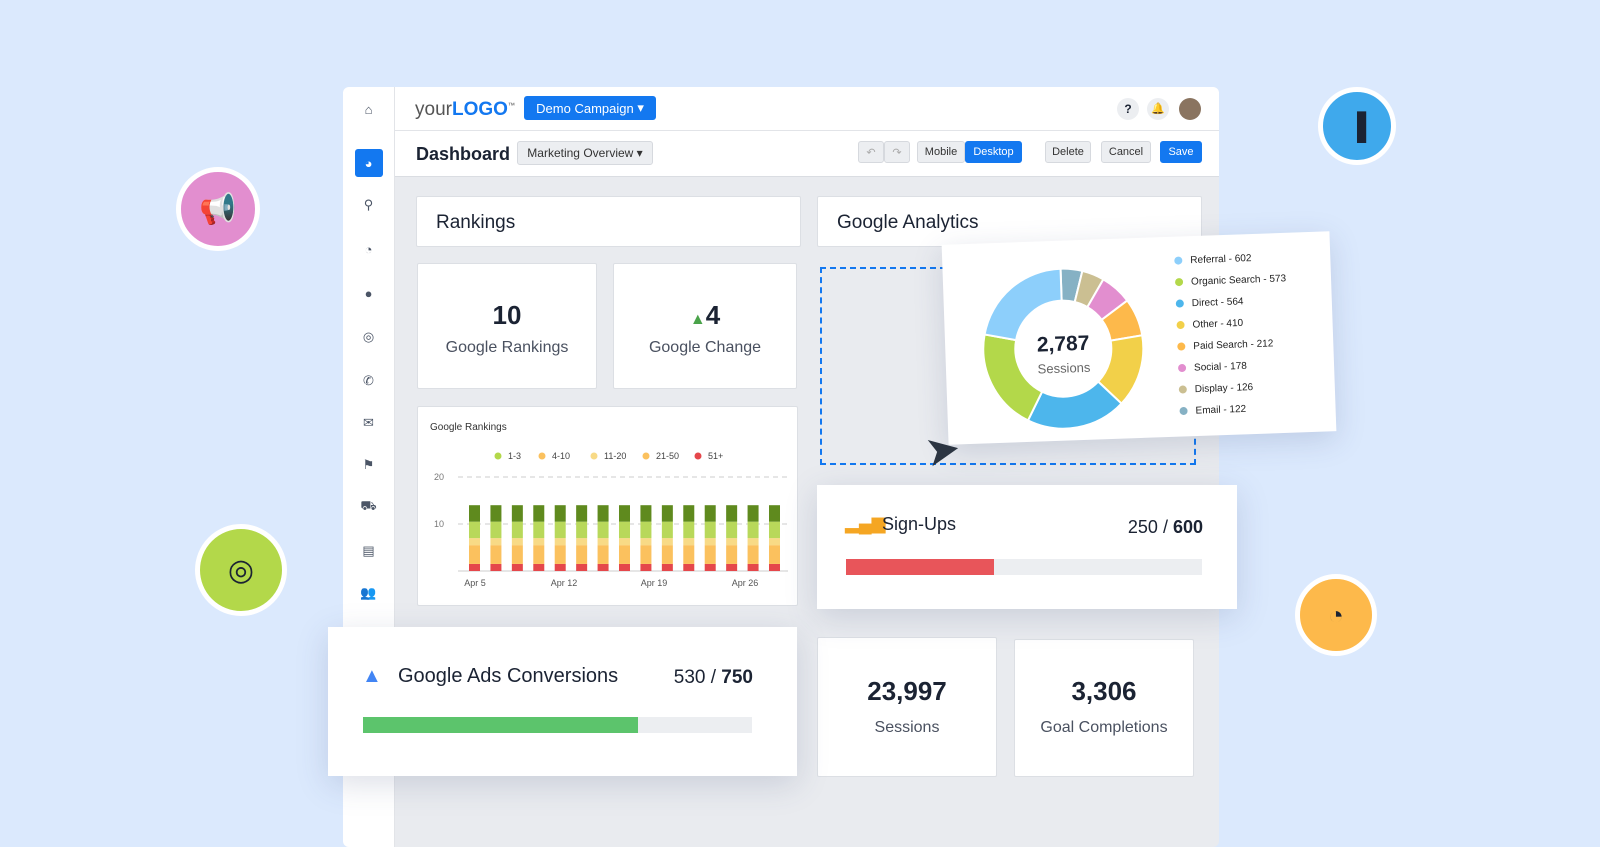 Image resolution: width=1600 pixels, height=847 pixels. I want to click on campaign-dropdown: Demo Campaign ▾, so click(590, 108).